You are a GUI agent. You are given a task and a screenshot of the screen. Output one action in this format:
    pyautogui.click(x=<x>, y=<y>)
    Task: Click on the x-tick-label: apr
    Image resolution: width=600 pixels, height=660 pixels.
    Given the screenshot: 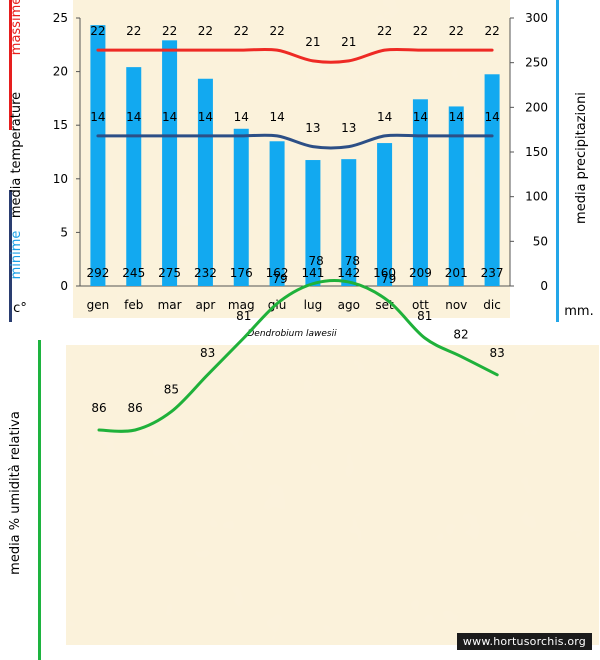 What is the action you would take?
    pyautogui.click(x=205, y=305)
    